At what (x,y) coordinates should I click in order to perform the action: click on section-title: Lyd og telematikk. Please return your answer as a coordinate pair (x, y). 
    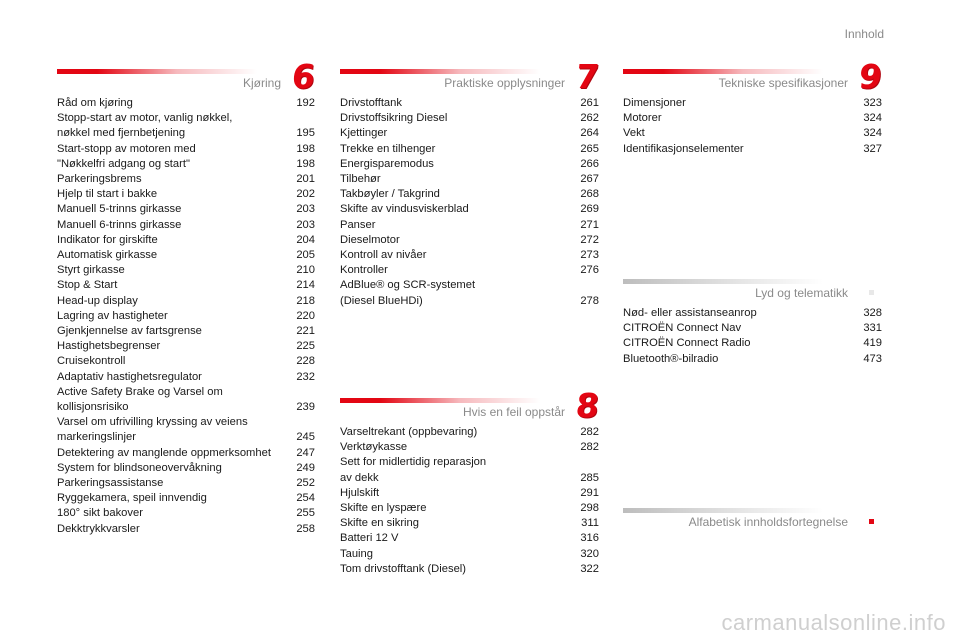
    Looking at the image, I should click on (801, 293).